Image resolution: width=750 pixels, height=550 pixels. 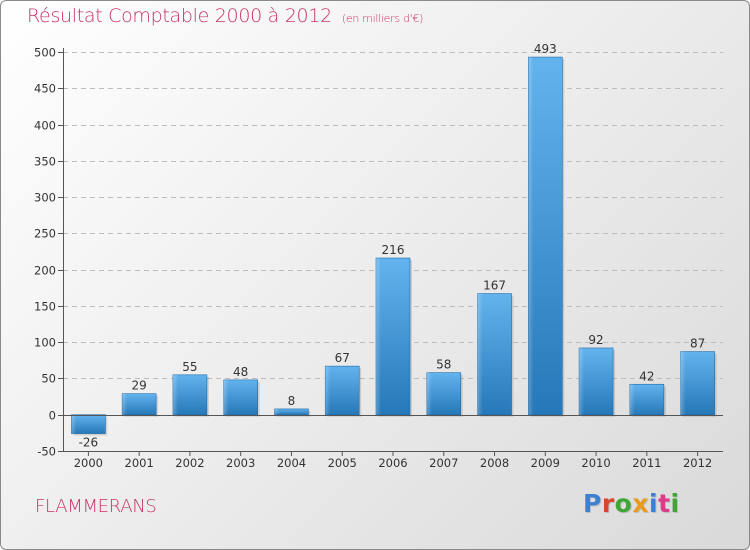 What do you see at coordinates (139, 463) in the screenshot?
I see `x-tick-label: 2001` at bounding box center [139, 463].